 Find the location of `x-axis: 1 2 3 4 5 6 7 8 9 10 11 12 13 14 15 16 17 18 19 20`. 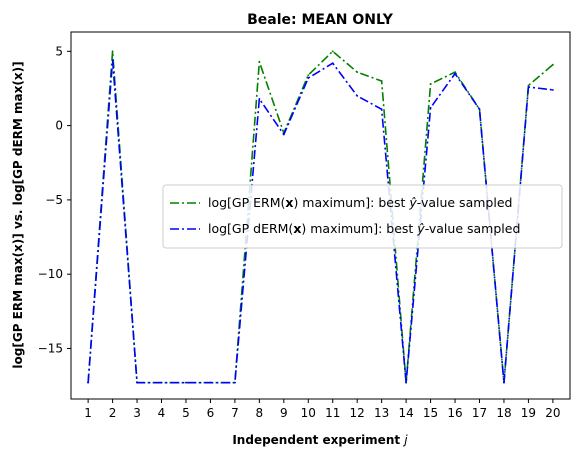

x-axis: 1 2 3 4 5 6 7 8 9 10 11 12 13 14 15 16 17 18 19 20 is located at coordinates (322, 409).